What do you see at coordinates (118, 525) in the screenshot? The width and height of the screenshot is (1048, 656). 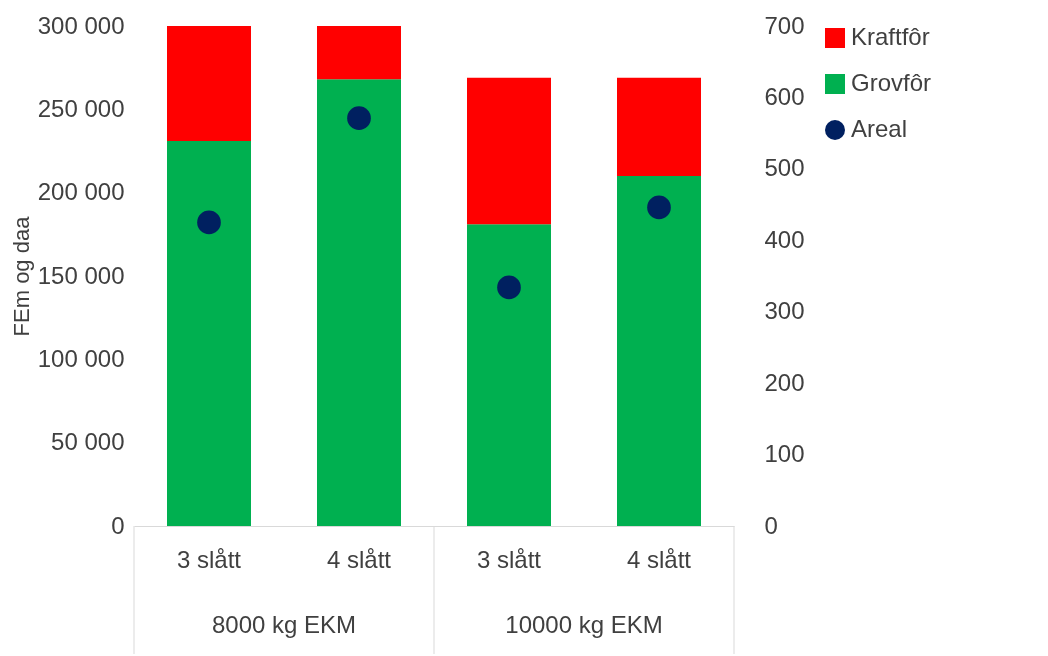 I see `y-tick-label: 0` at bounding box center [118, 525].